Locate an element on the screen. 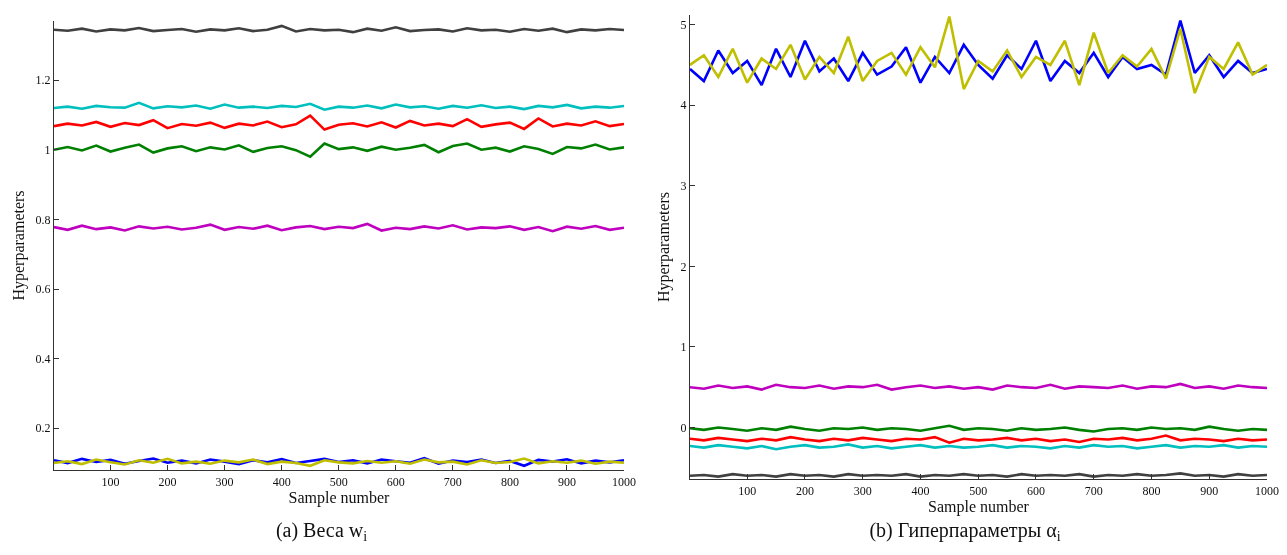  y-tick-label: 0.4 is located at coordinates (43, 358).